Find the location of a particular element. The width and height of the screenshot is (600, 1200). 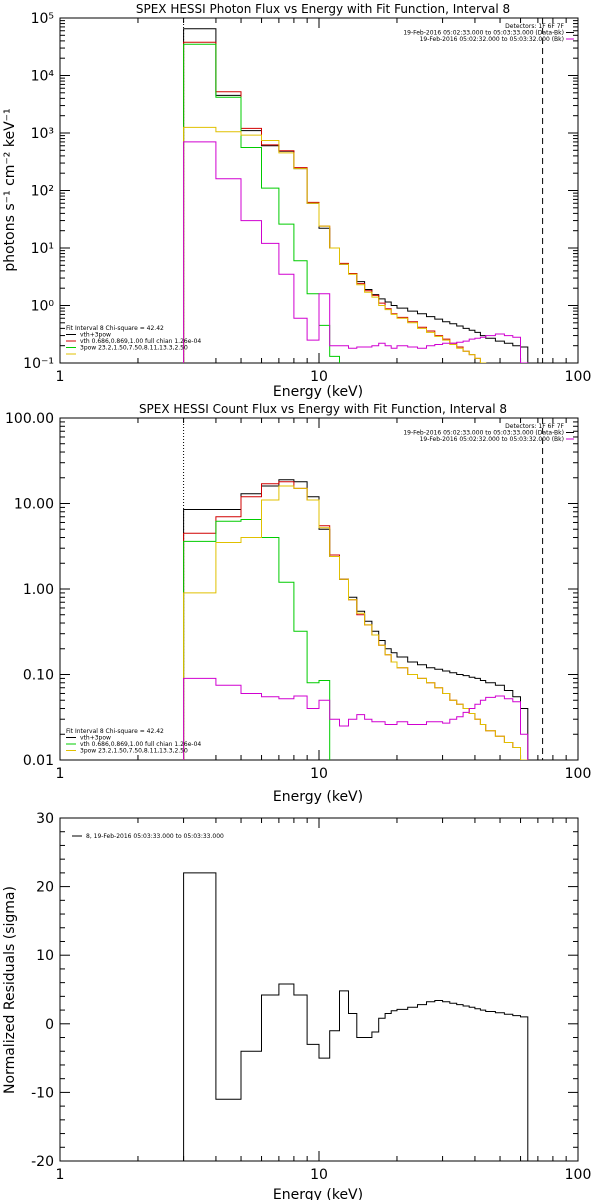

series-line-data-bk is located at coordinates (356, 619).